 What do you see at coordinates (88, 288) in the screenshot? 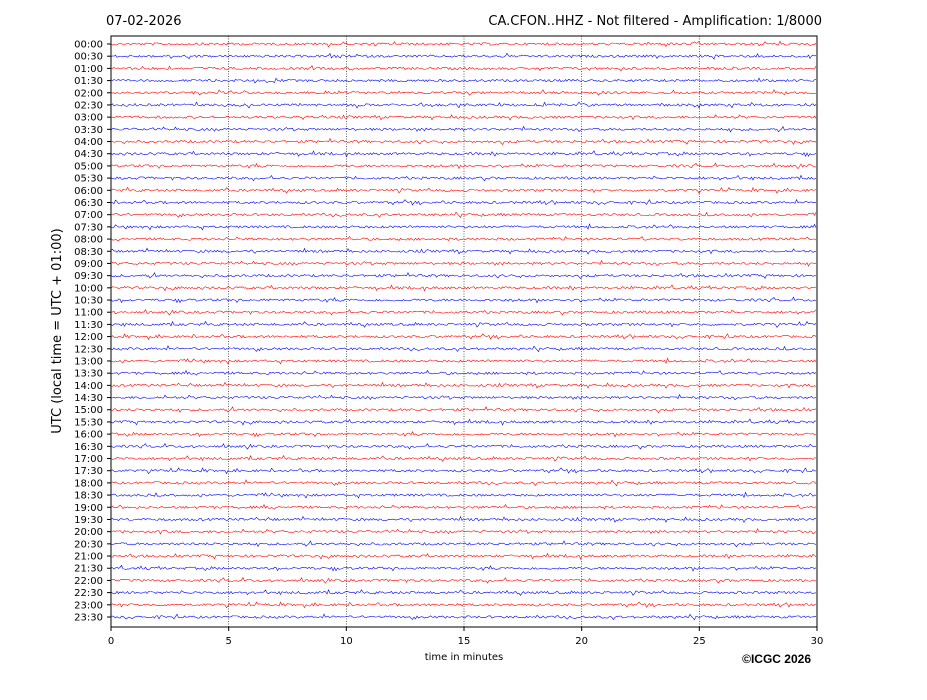
I see `y-tick-label: 10:00` at bounding box center [88, 288].